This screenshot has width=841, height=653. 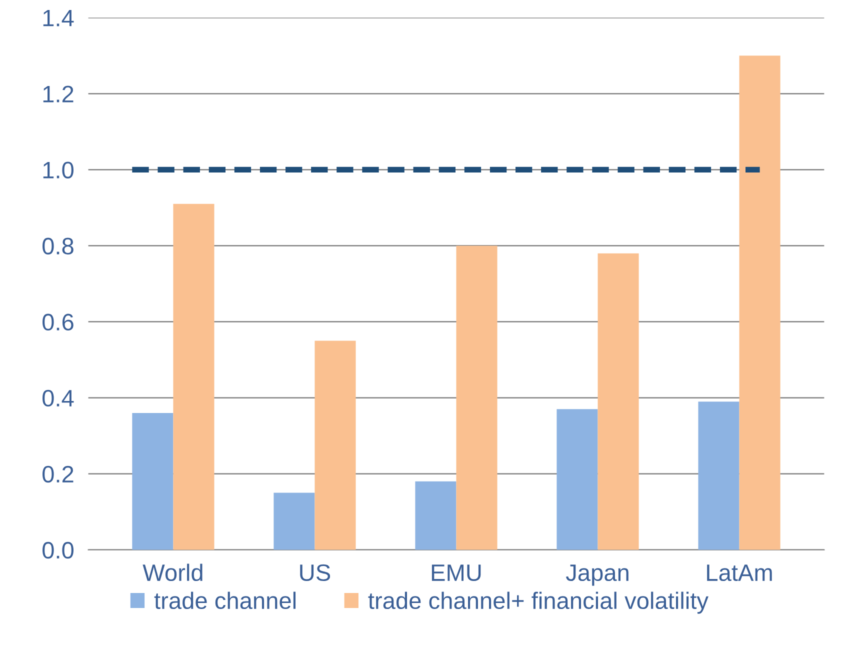 What do you see at coordinates (58, 170) in the screenshot?
I see `y-tick-label: 1.0` at bounding box center [58, 170].